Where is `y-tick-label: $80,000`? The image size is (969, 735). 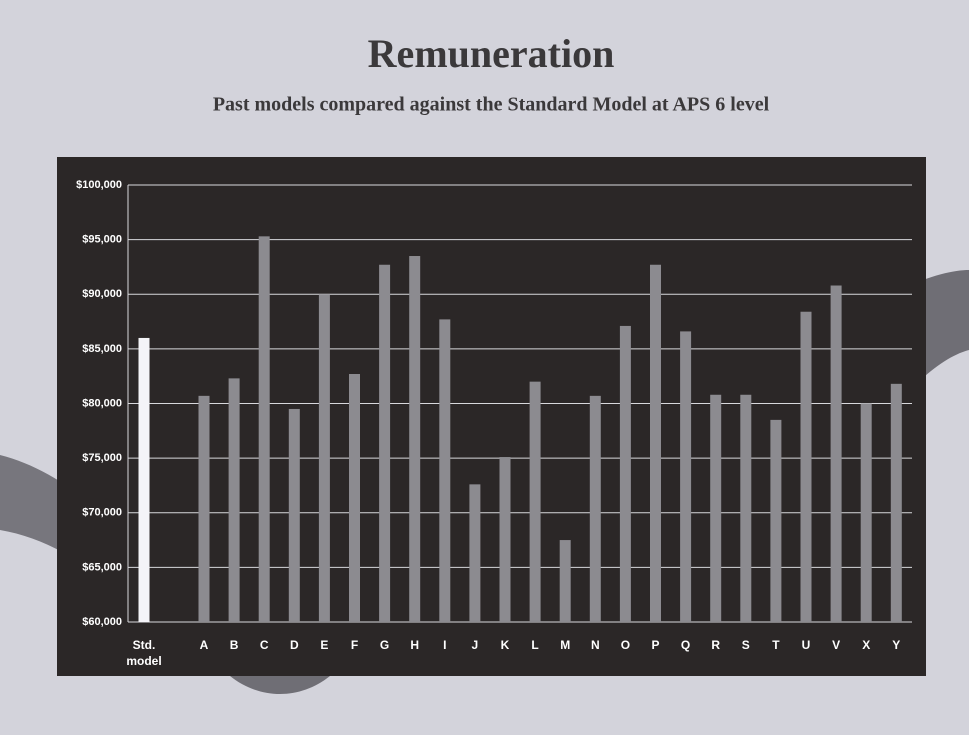 y-tick-label: $80,000 is located at coordinates (102, 403).